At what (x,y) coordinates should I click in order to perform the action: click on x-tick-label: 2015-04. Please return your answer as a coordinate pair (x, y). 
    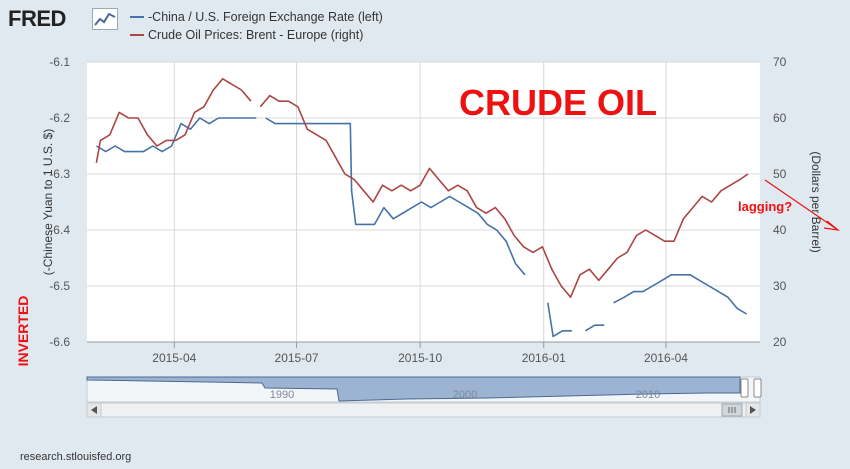
    Looking at the image, I should click on (174, 358).